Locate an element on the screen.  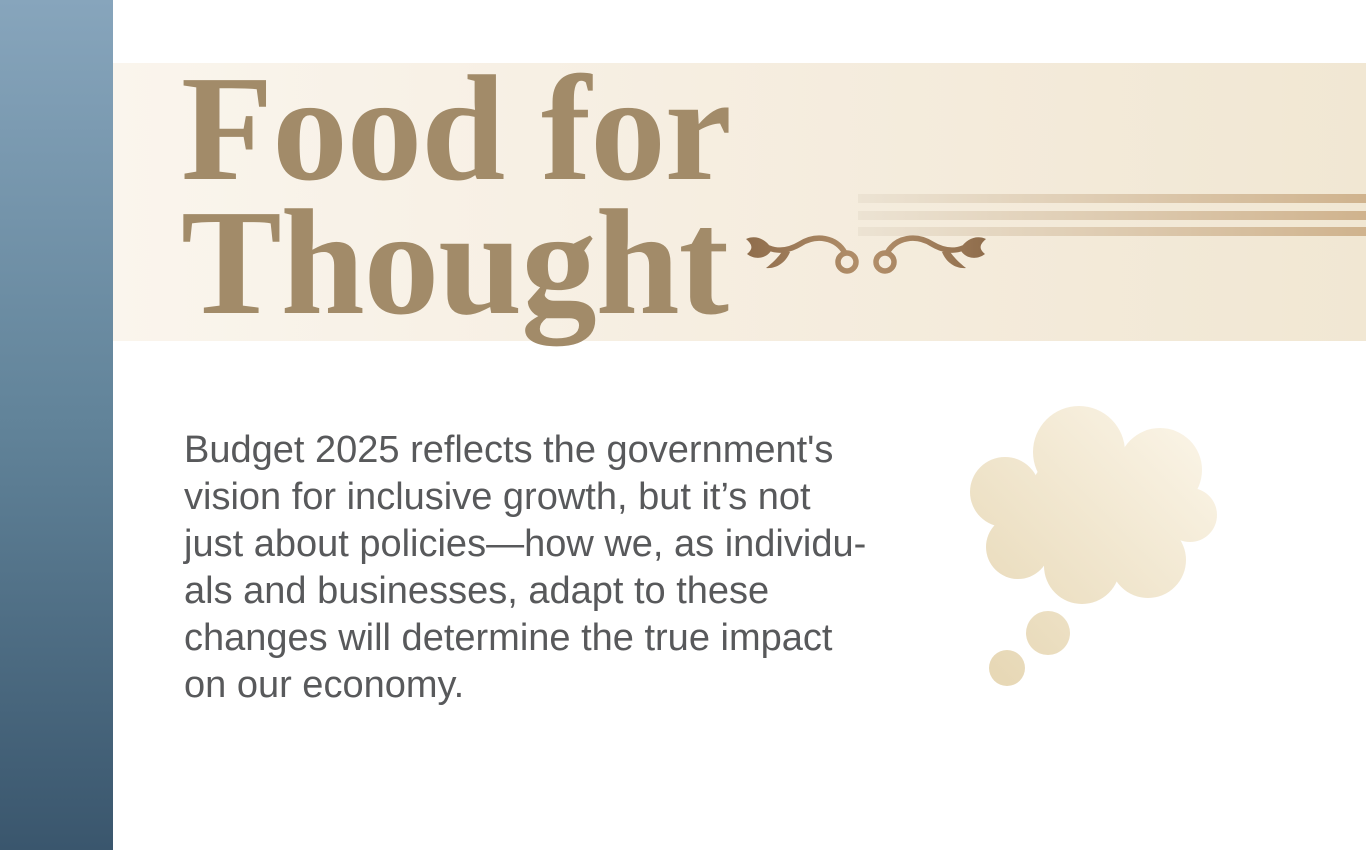
page-title: Food for Thought is located at coordinates (456, 195).